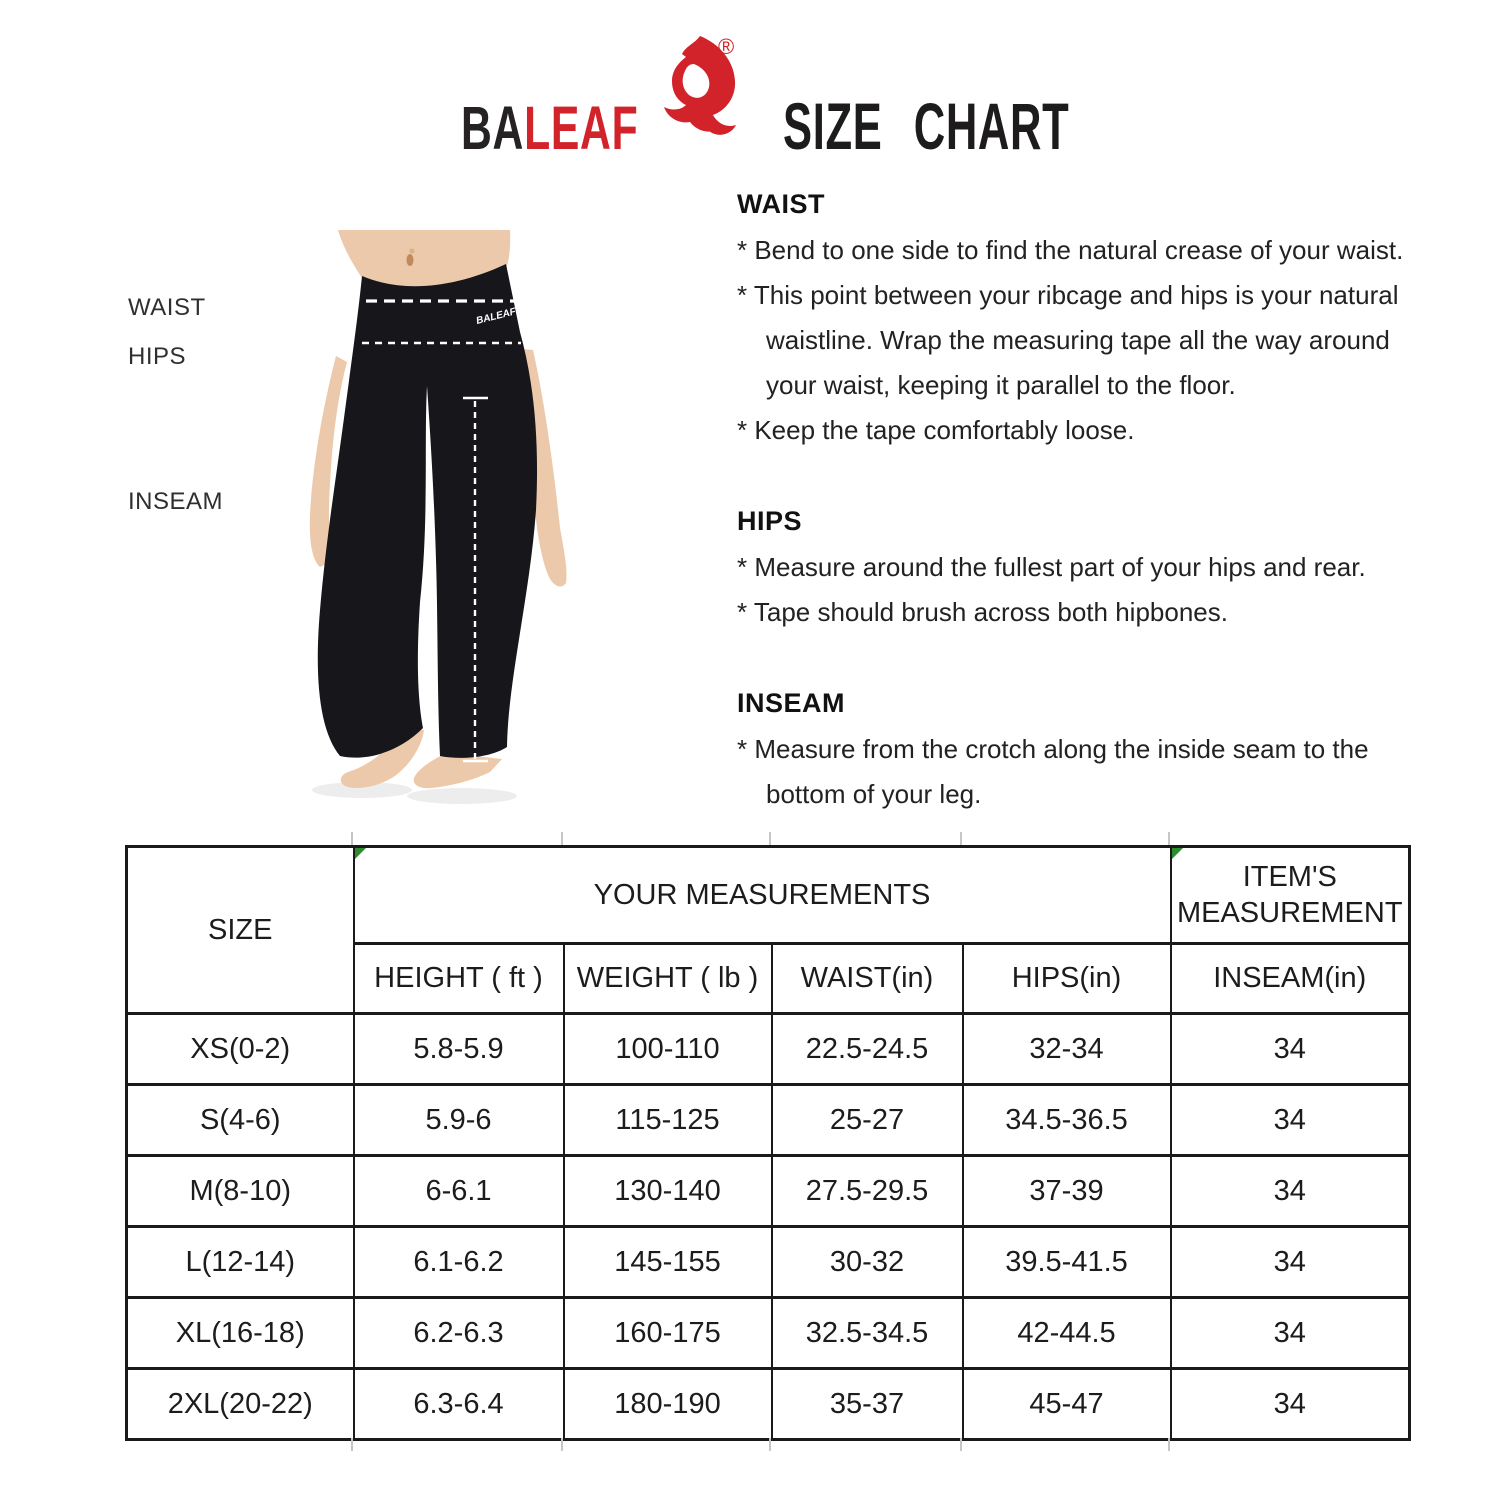  I want to click on cell-waist: 22.5-24.5, so click(867, 1049).